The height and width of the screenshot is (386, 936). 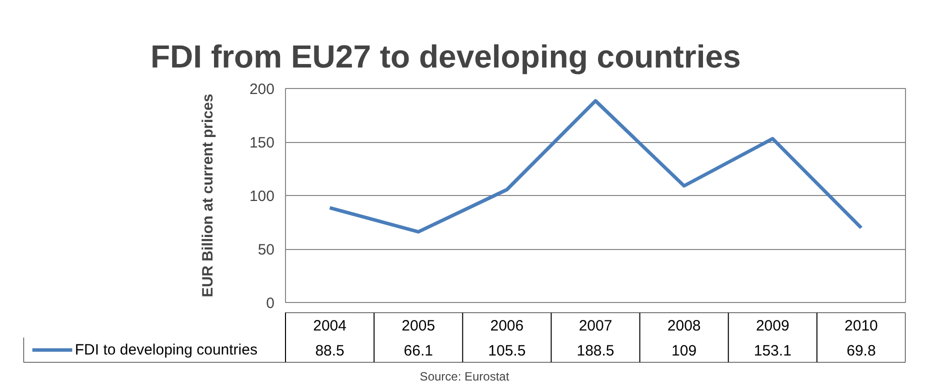 I want to click on x-tick-label: 2009, so click(x=773, y=326).